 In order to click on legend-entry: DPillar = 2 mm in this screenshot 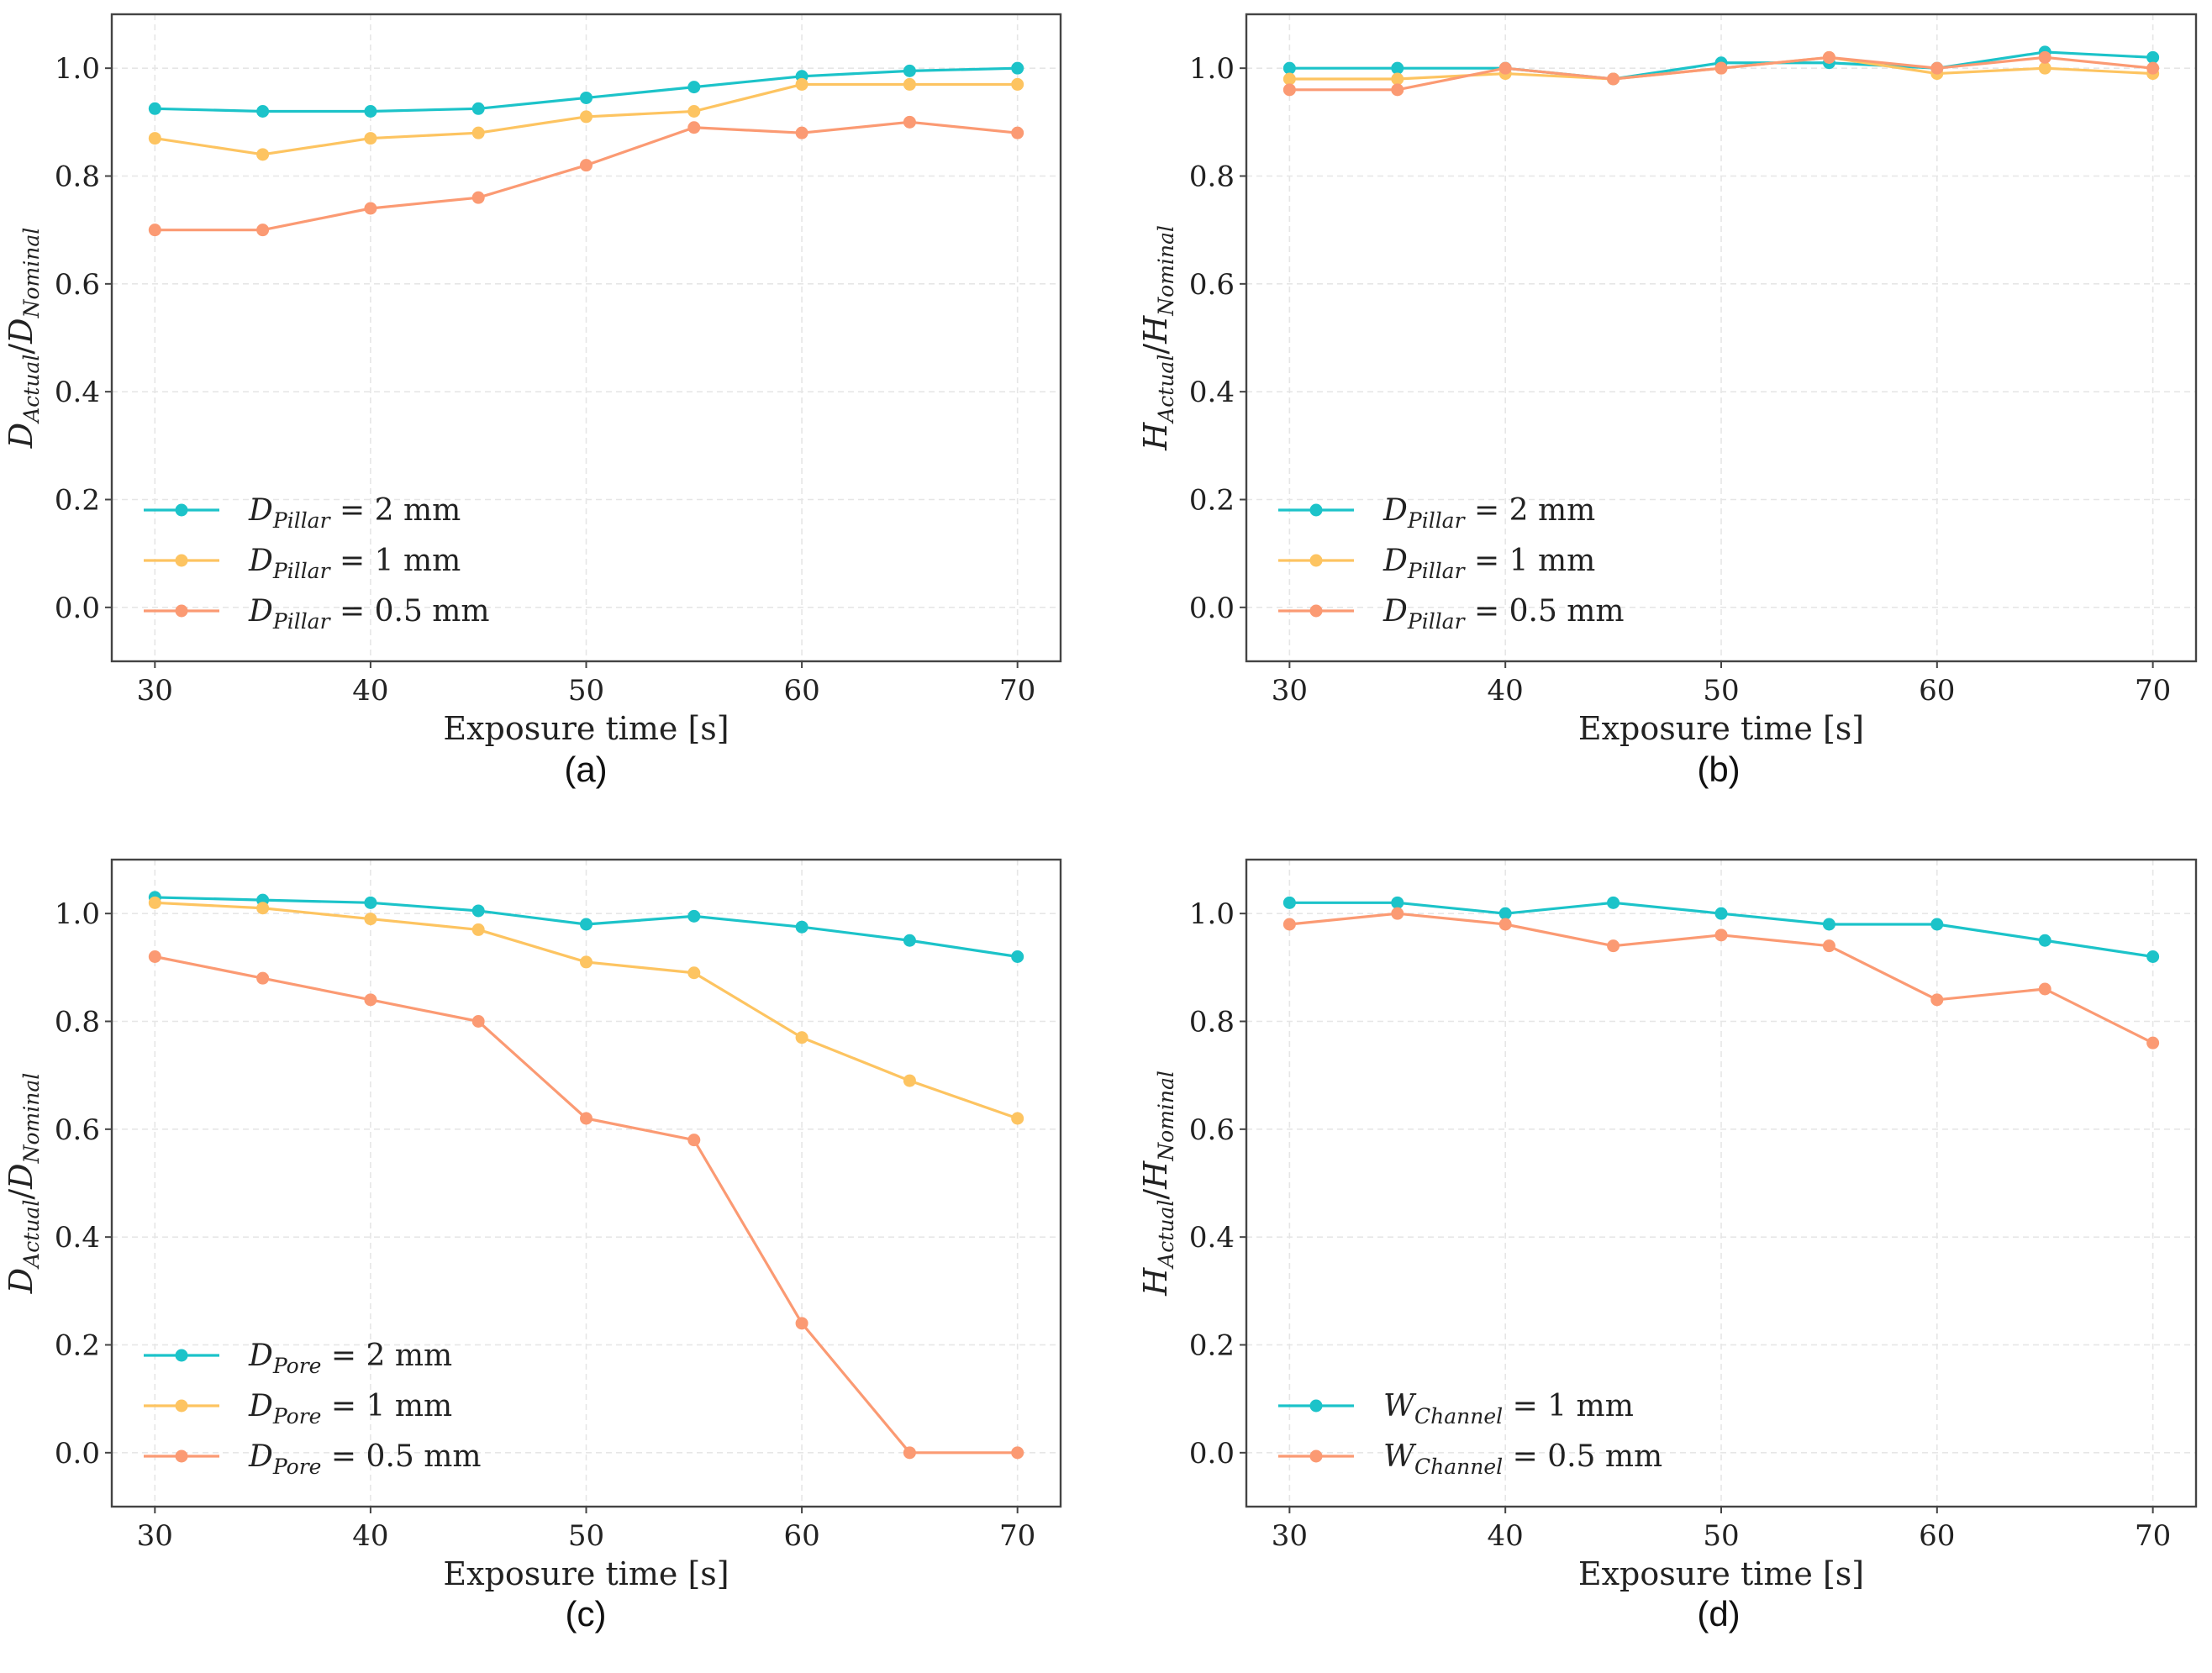, I will do `click(302, 513)`.